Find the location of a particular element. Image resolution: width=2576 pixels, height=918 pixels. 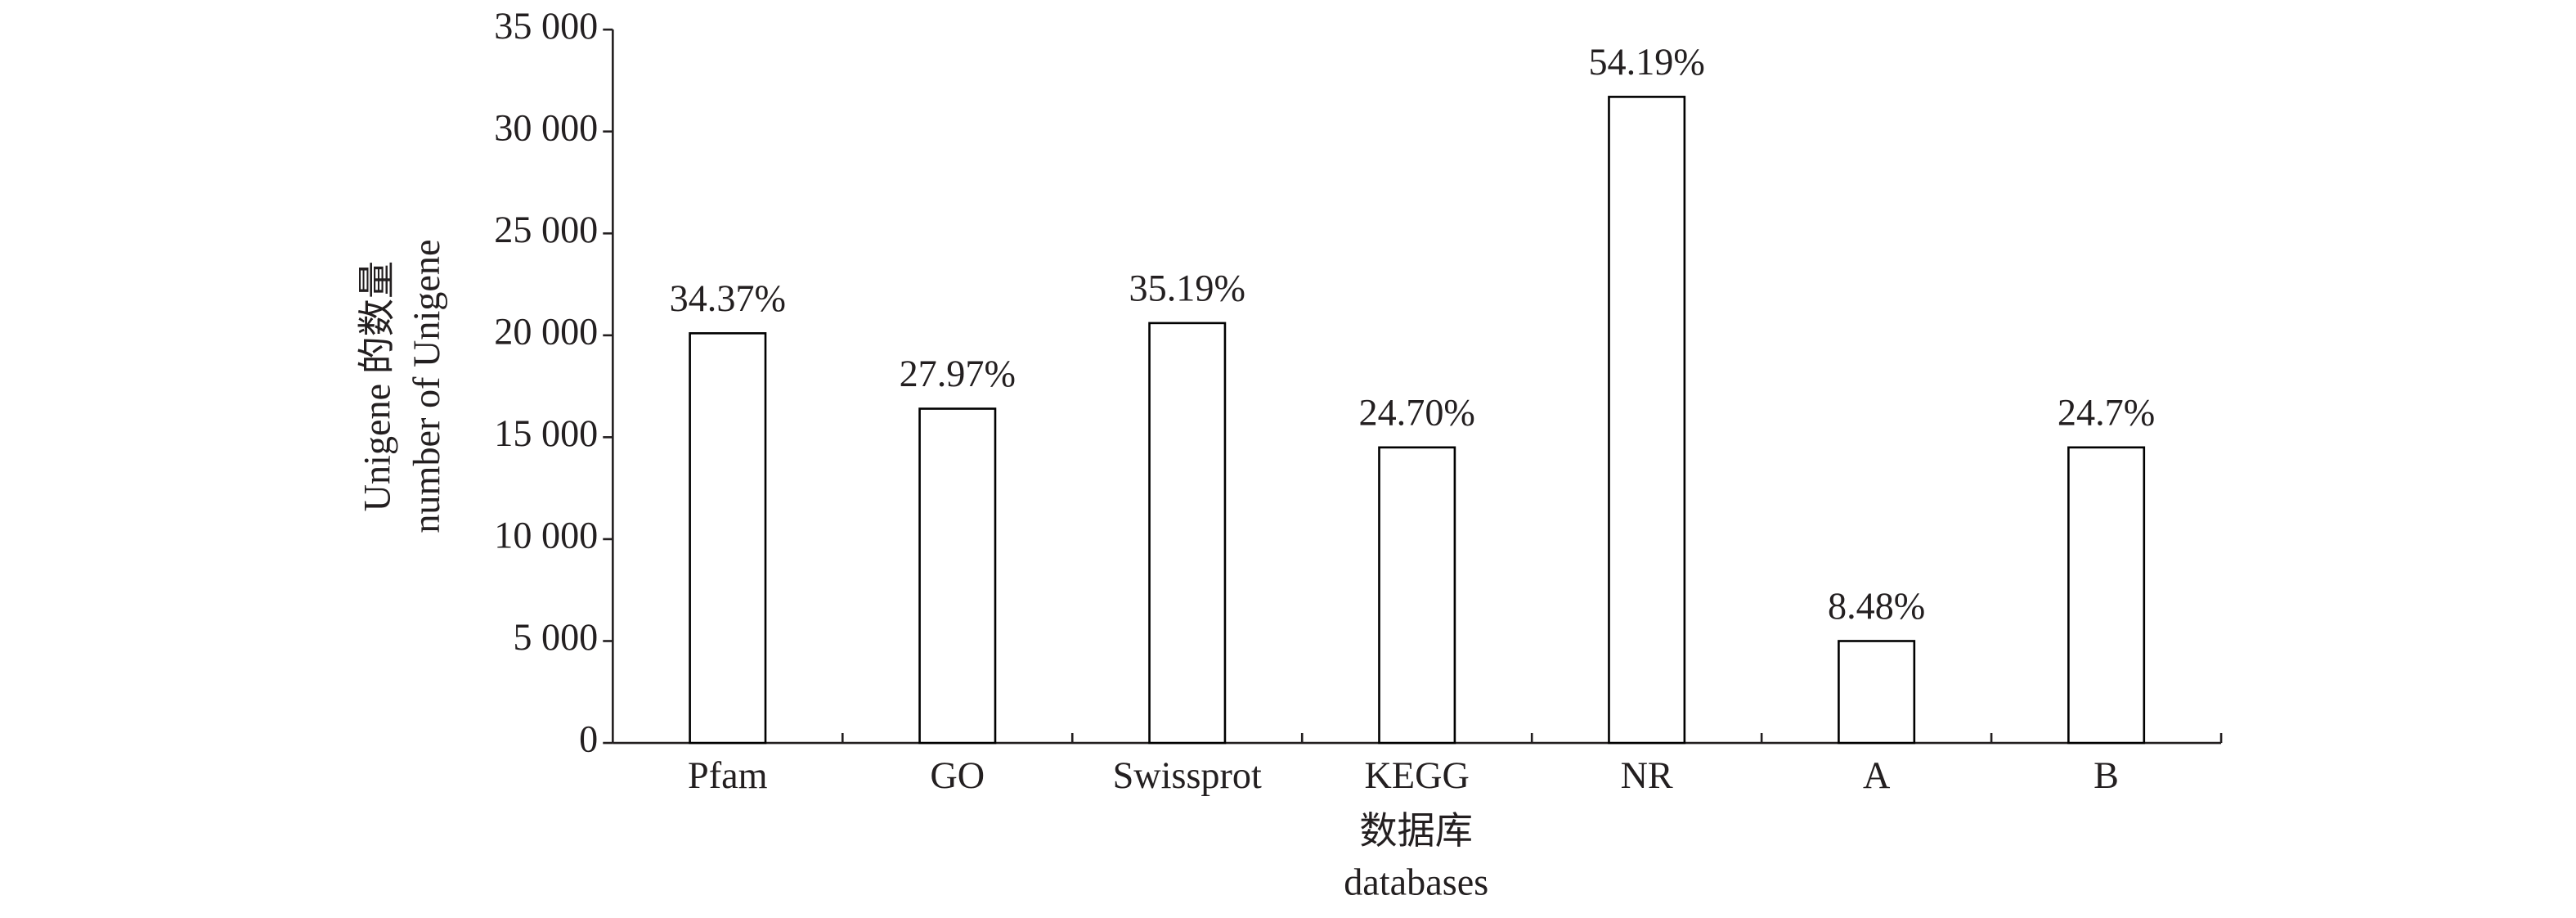

bar-annotation: 24.70% is located at coordinates (1416, 412).